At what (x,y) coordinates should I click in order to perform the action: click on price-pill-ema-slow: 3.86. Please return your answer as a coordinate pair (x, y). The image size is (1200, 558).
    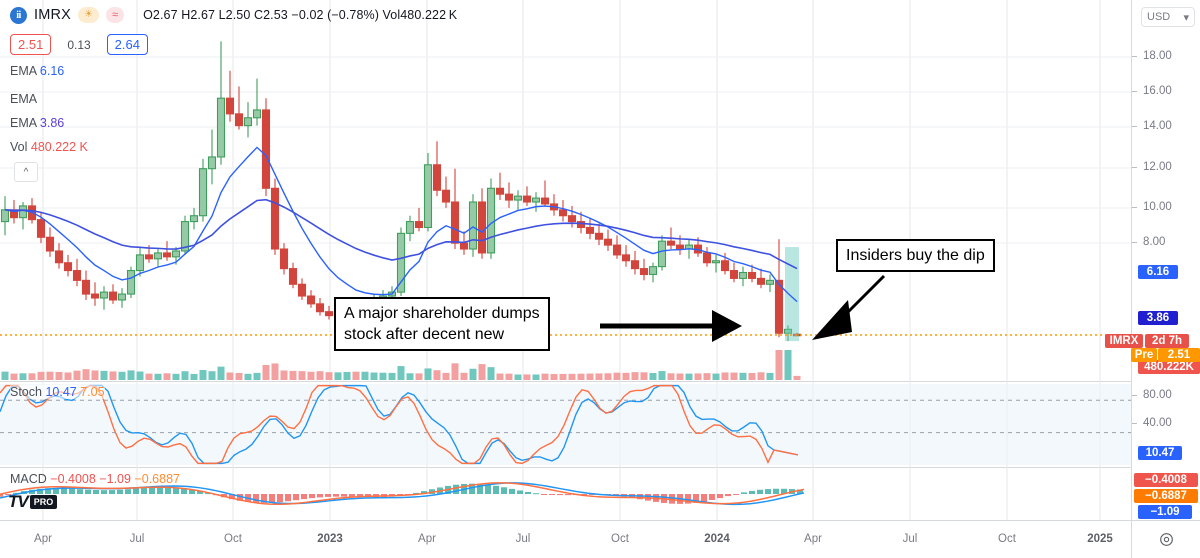
    Looking at the image, I should click on (1158, 318).